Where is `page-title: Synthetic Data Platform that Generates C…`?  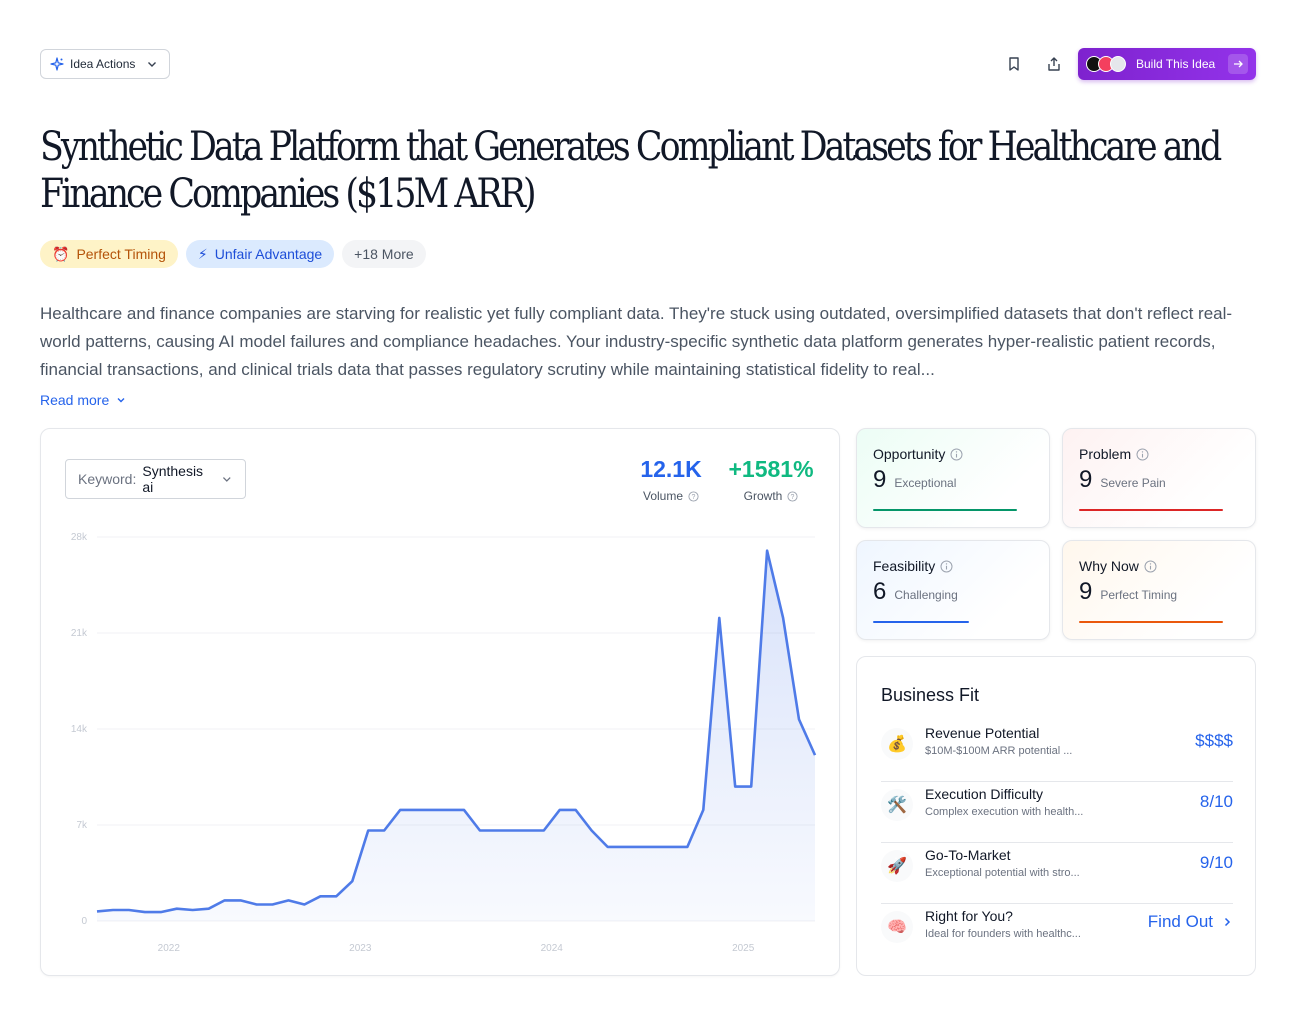
page-title: Synthetic Data Platform that Generates C… is located at coordinates (631, 170).